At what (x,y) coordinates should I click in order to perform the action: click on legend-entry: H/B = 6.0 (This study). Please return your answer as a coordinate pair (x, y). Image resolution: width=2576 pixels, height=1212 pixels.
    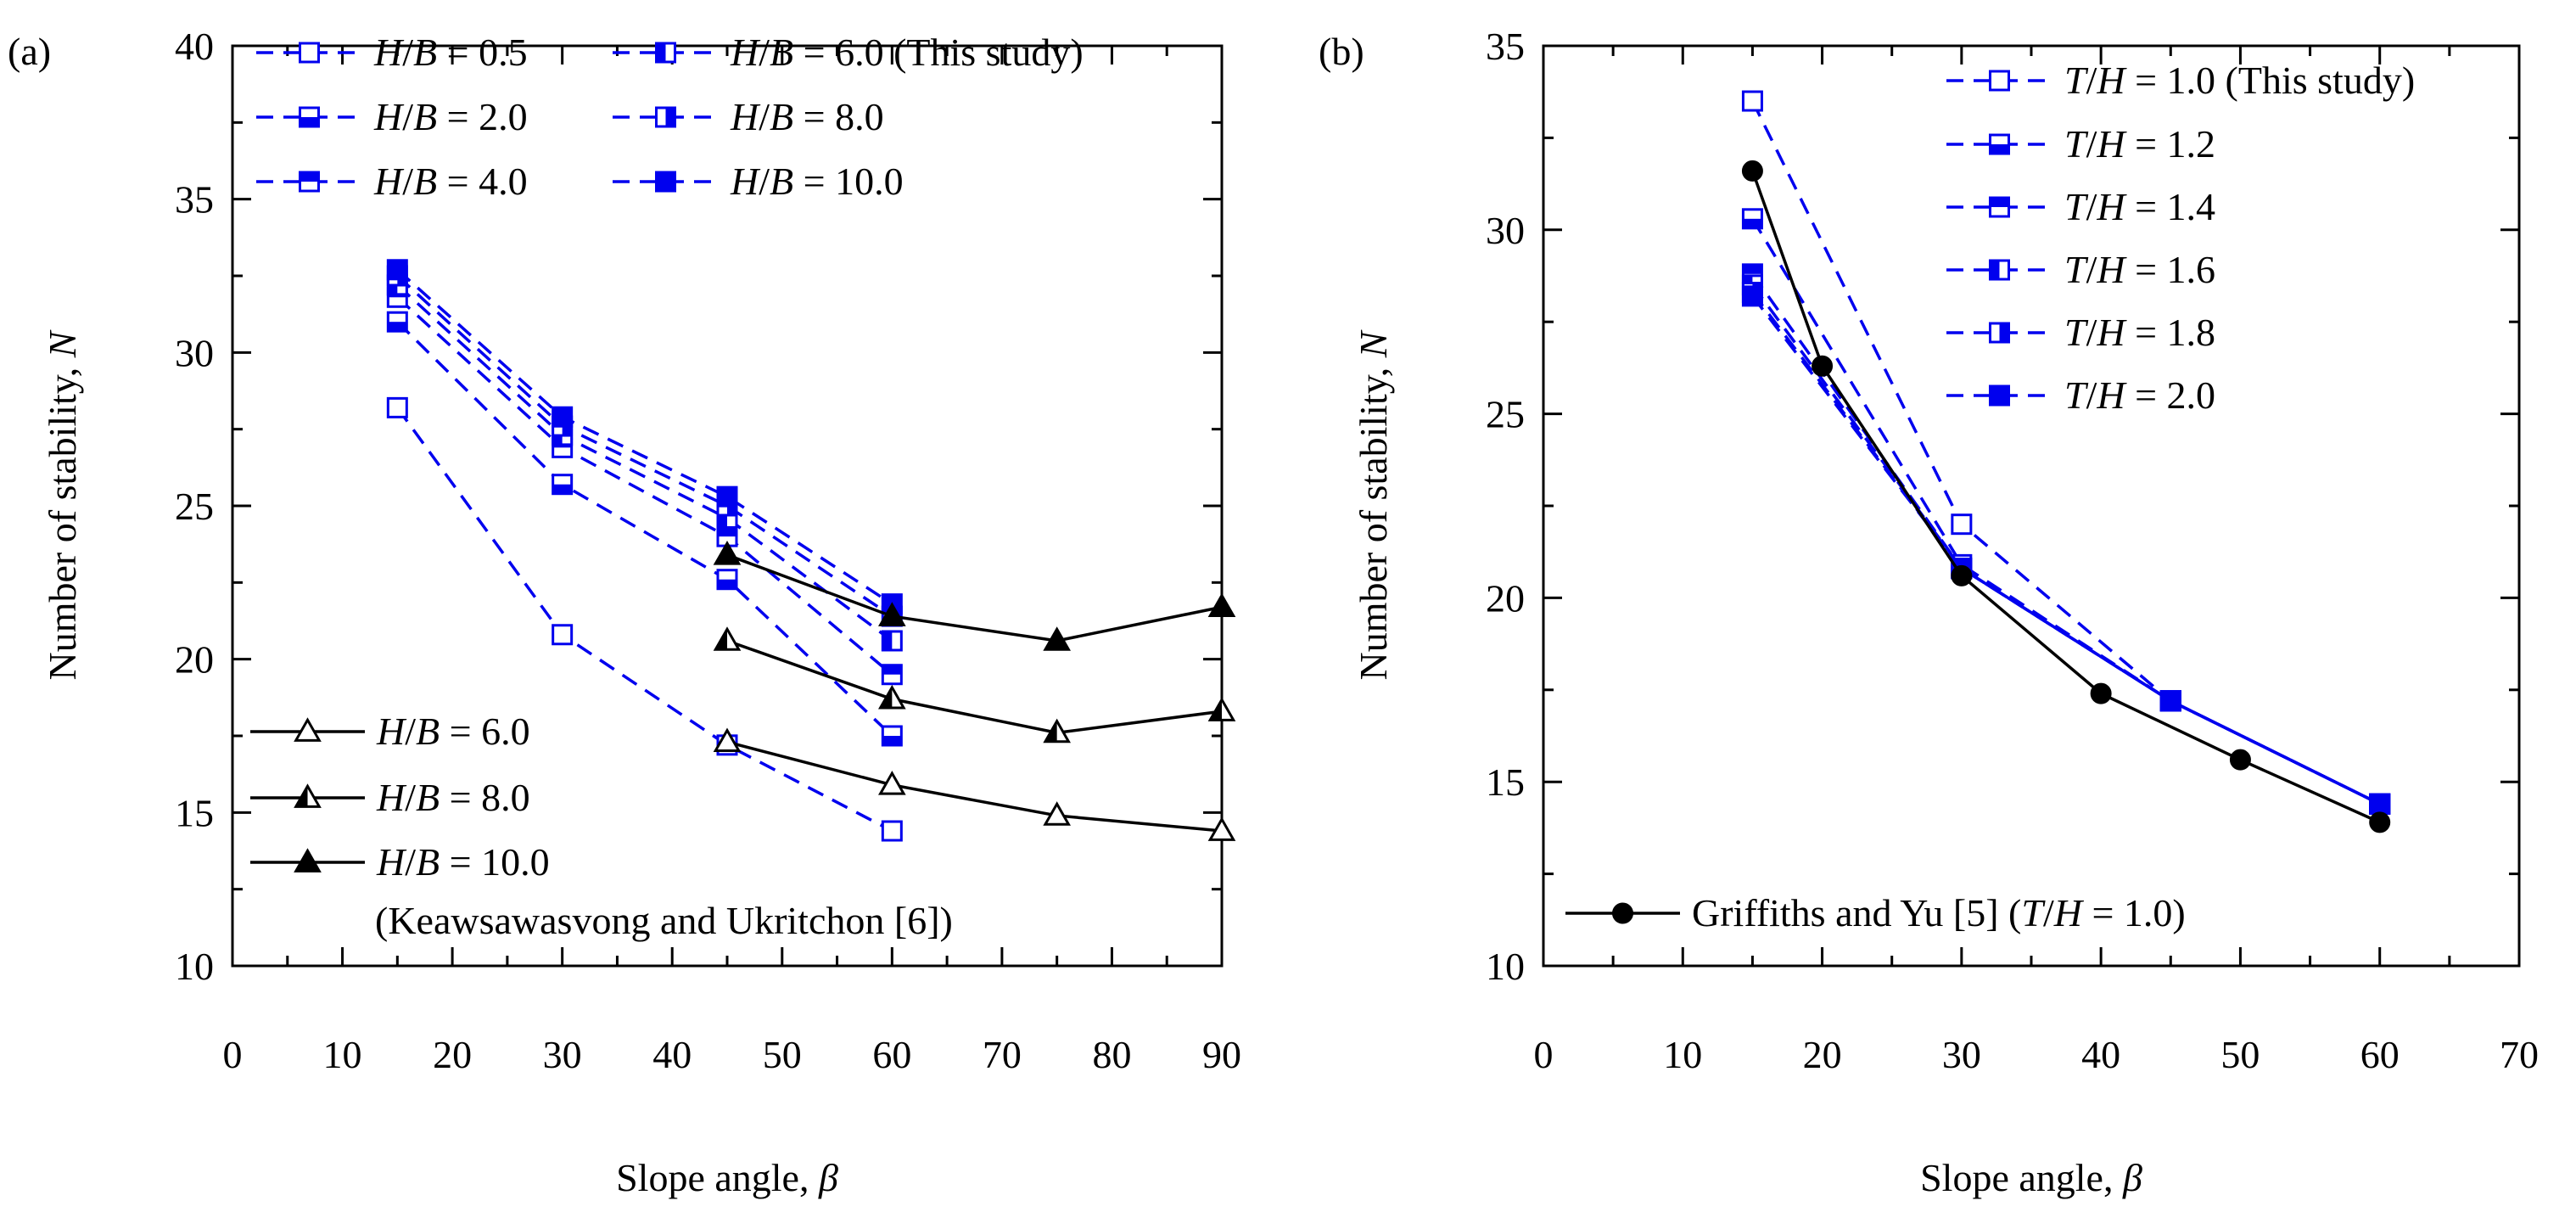
    Looking at the image, I should click on (849, 52).